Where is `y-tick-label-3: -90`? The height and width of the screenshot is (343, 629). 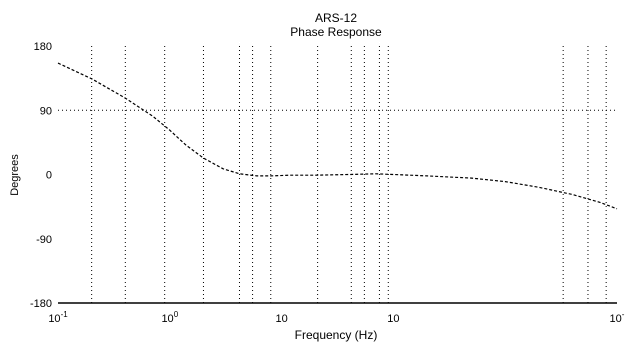
y-tick-label-3: -90 is located at coordinates (44, 240).